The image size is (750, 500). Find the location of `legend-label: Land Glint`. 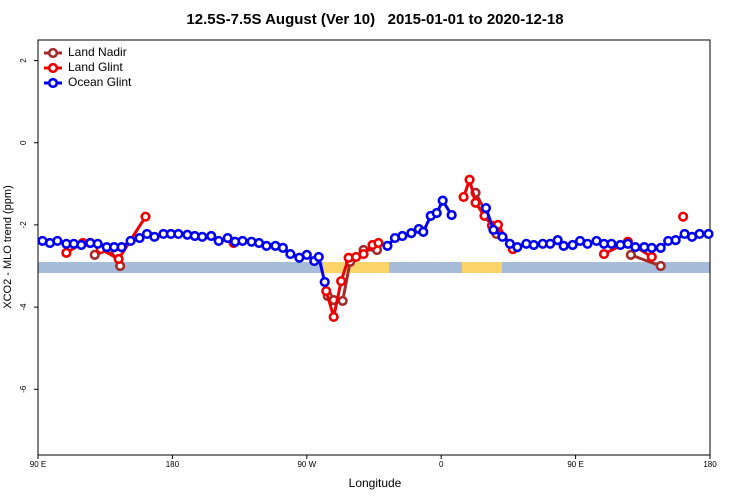

legend-label: Land Glint is located at coordinates (95, 67).